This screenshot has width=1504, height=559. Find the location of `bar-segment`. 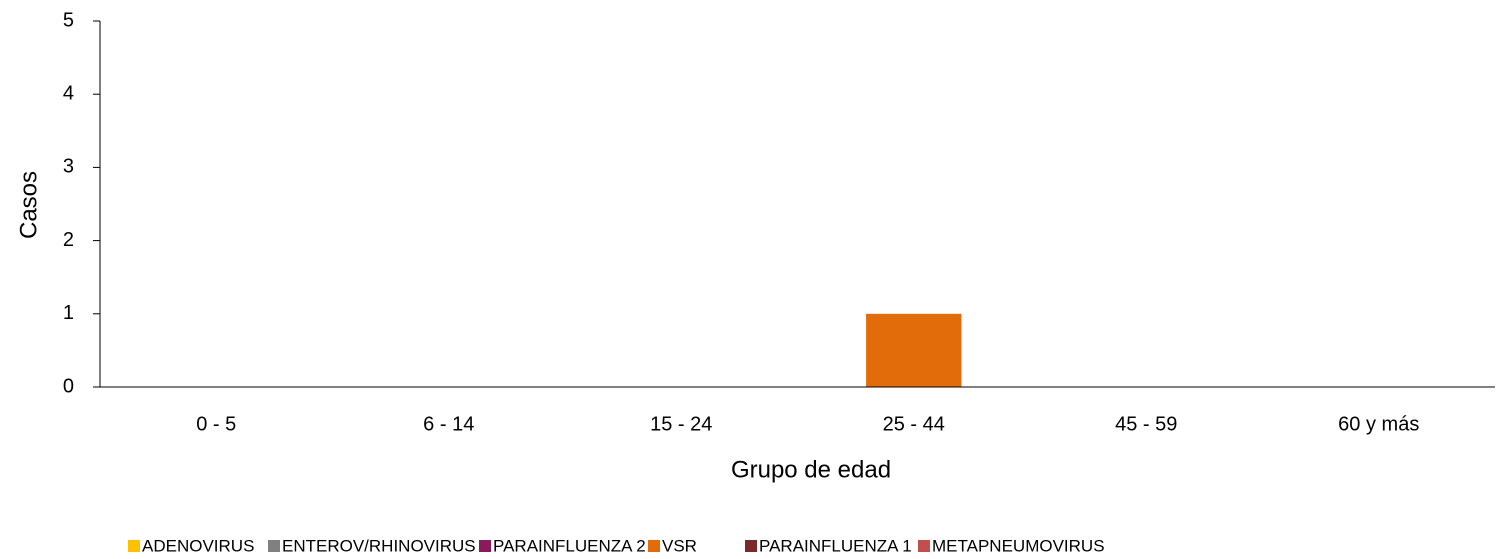

bar-segment is located at coordinates (914, 350).